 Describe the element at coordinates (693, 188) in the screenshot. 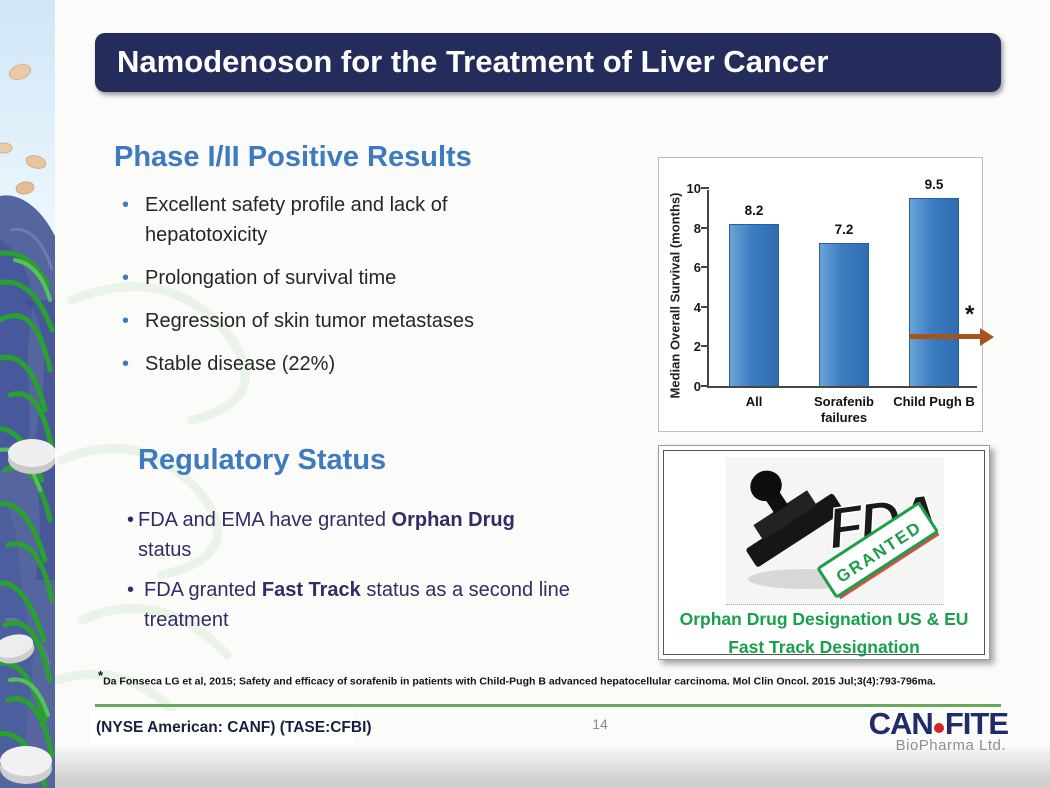

I see `y-tick-label: 10` at that location.